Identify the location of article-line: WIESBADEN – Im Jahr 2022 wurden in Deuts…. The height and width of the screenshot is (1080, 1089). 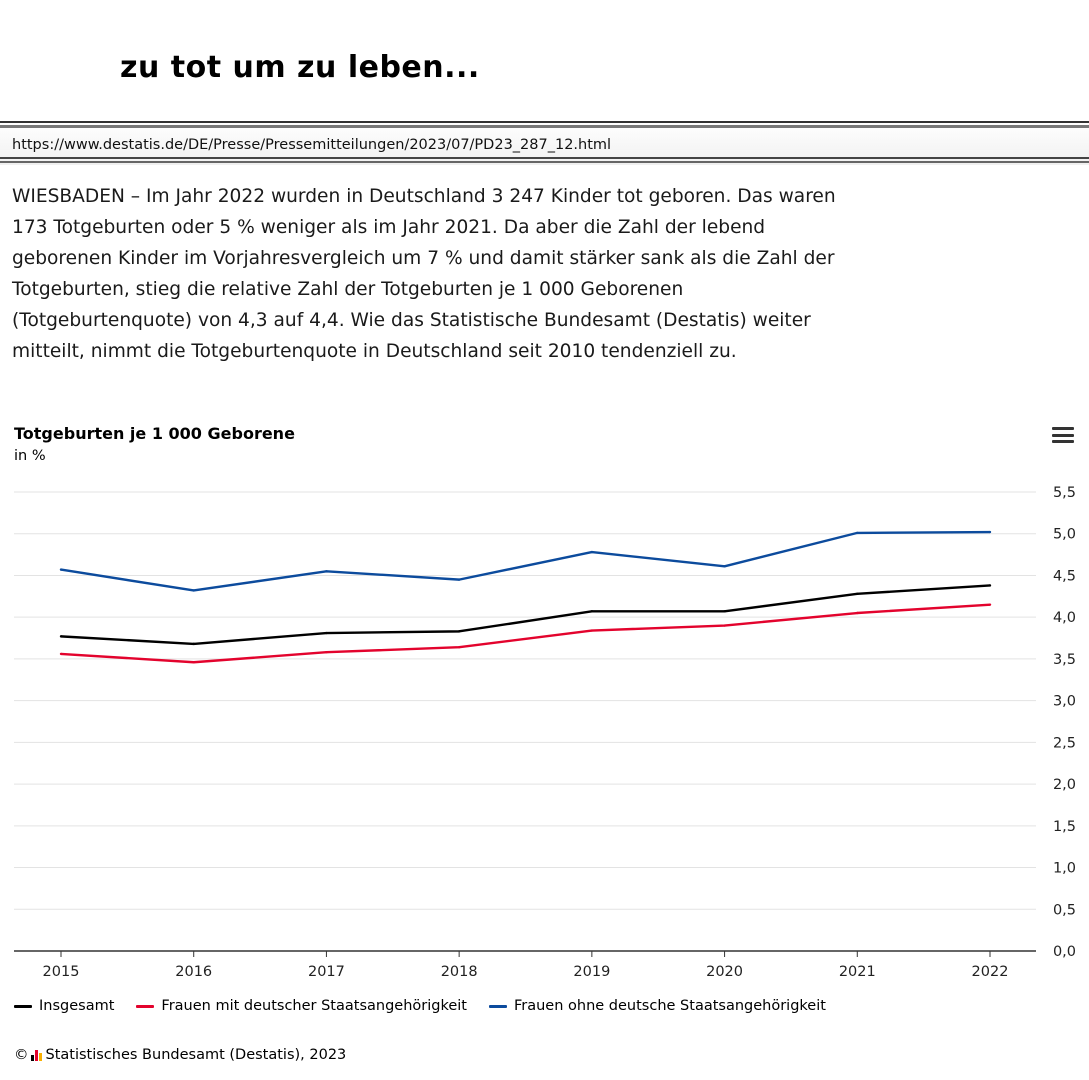
(424, 196).